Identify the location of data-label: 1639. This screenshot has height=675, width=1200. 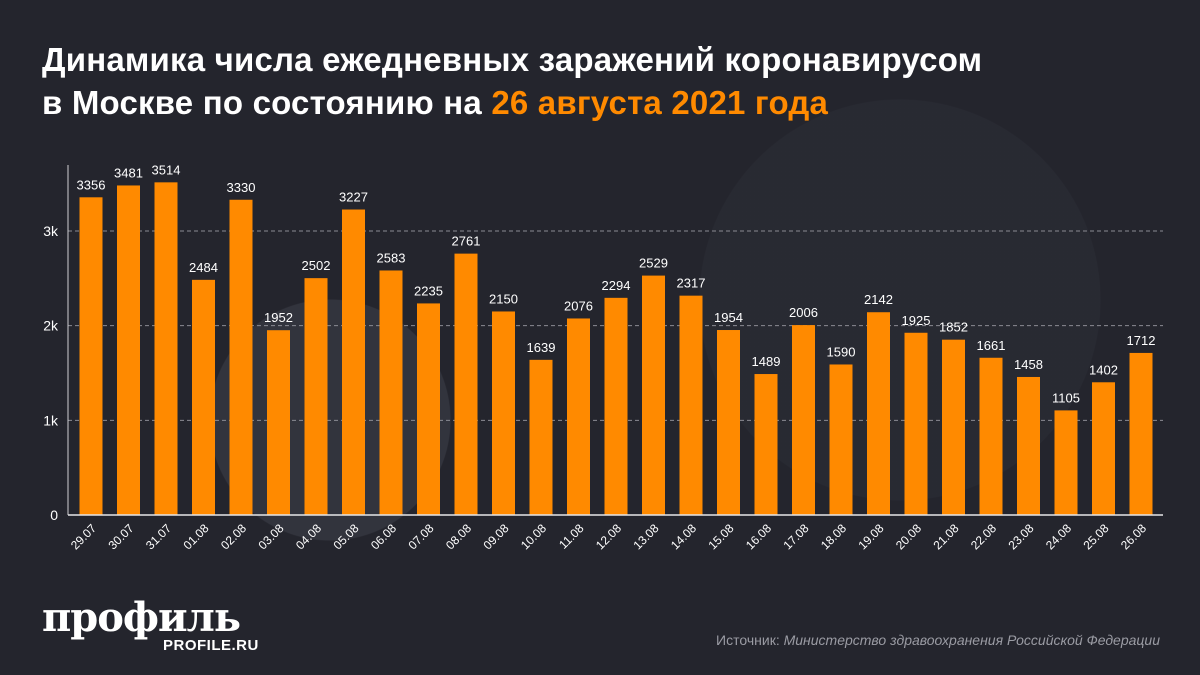
(541, 347).